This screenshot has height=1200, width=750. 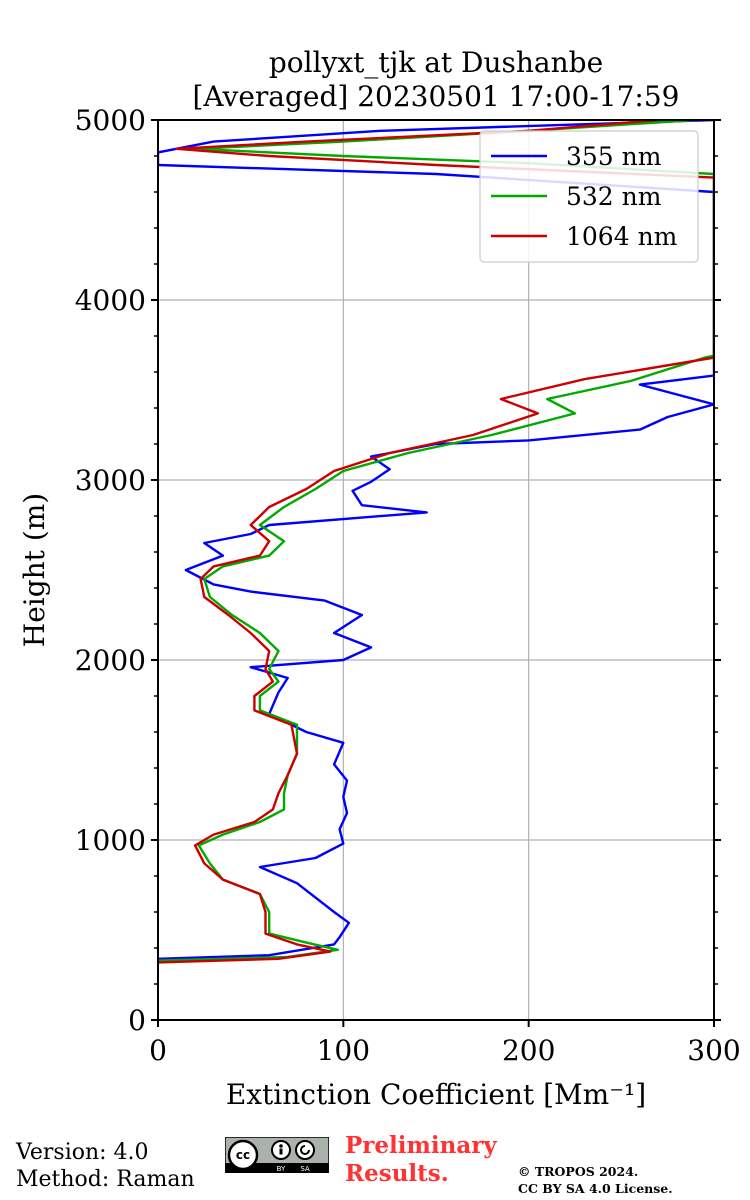 What do you see at coordinates (82, 1152) in the screenshot?
I see `version-text: Version: 4.0` at bounding box center [82, 1152].